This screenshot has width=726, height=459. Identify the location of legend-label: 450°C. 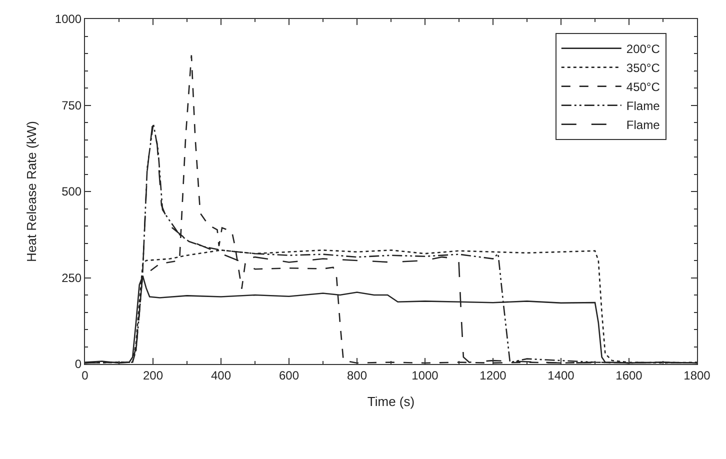
(643, 87).